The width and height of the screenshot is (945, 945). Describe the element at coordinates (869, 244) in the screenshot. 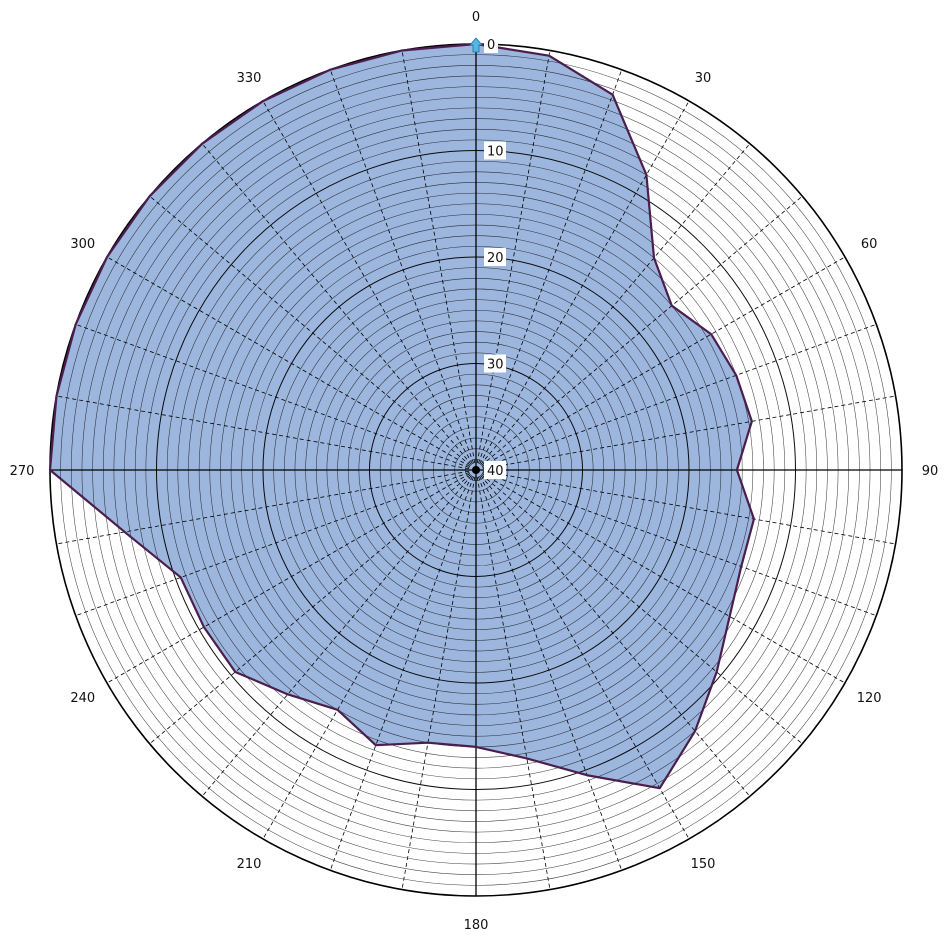

I see `angle-tick-label: 60` at that location.